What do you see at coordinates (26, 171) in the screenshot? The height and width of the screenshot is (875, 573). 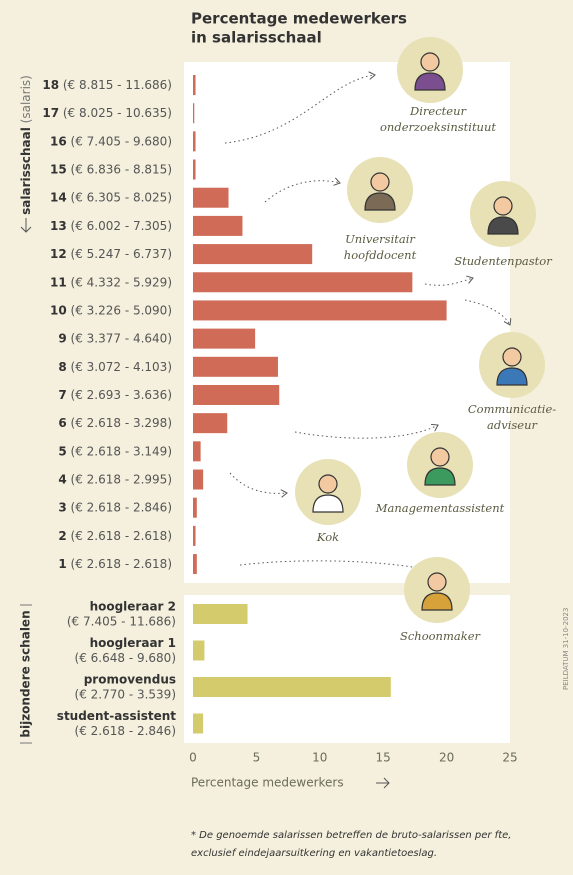 I see `group-label: salarisschaal` at bounding box center [26, 171].